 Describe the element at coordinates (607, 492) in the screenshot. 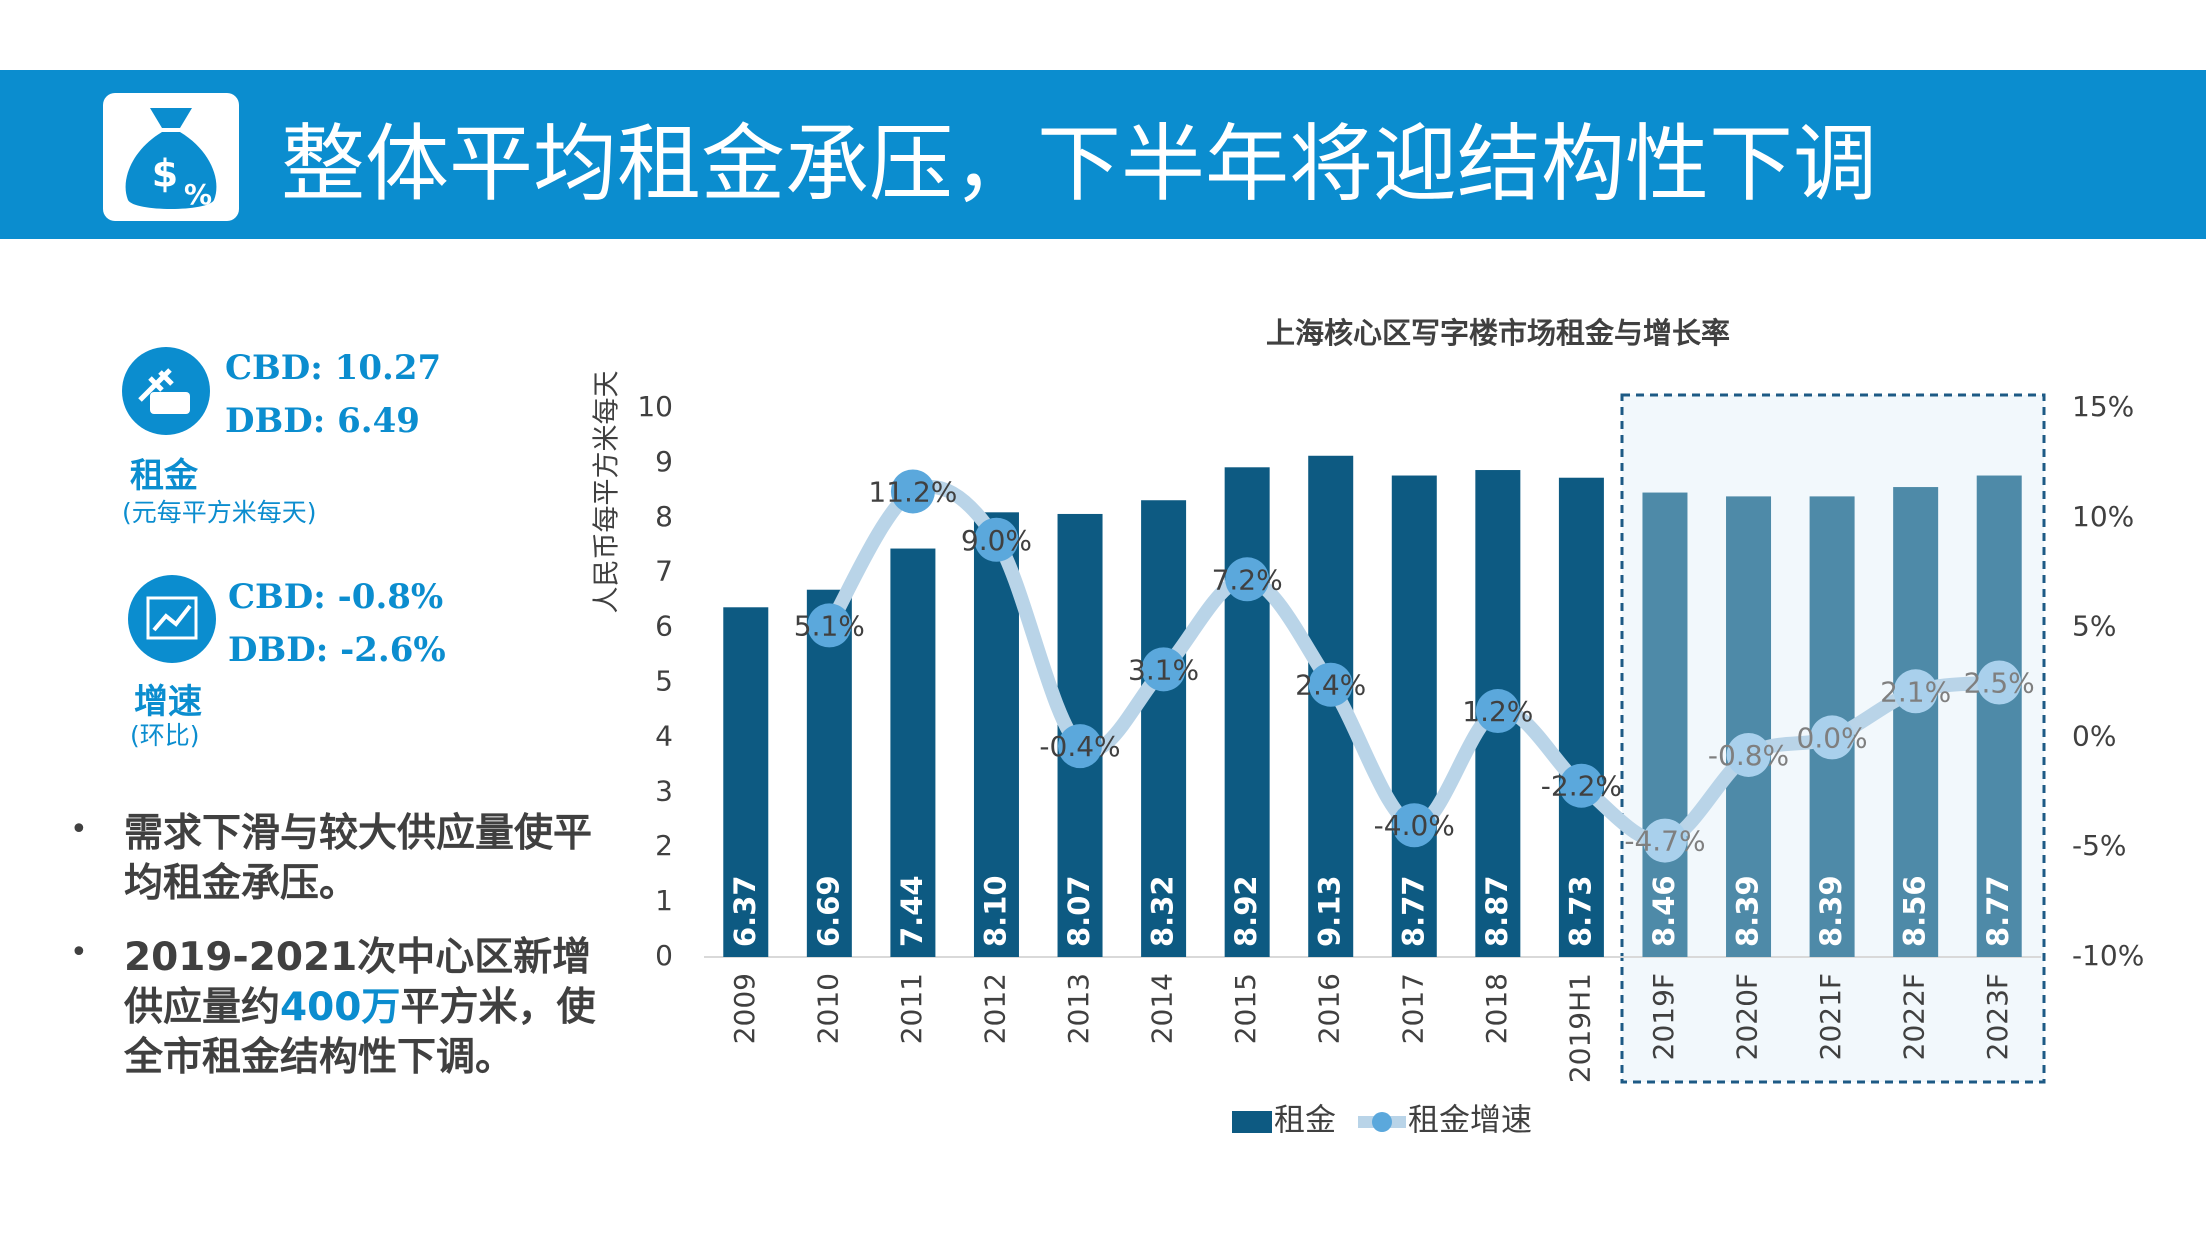

I see `y-axis-label: 人民币每平方米每天` at that location.